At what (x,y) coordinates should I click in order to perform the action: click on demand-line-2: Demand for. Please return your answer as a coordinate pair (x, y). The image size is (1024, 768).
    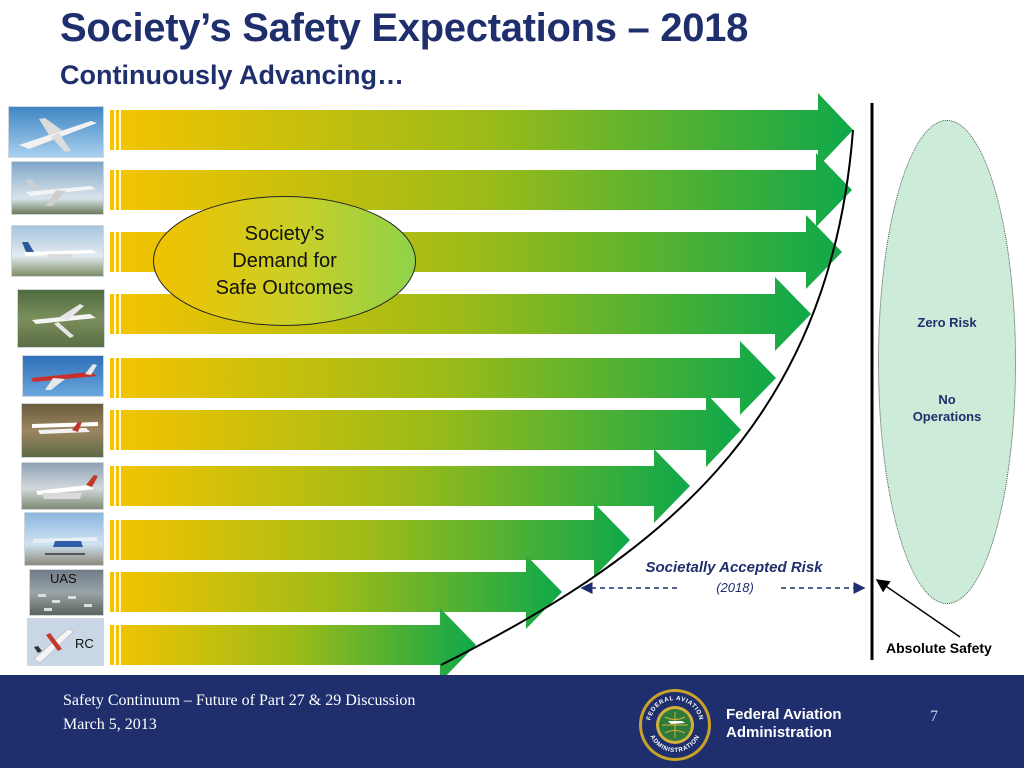
    Looking at the image, I should click on (284, 260).